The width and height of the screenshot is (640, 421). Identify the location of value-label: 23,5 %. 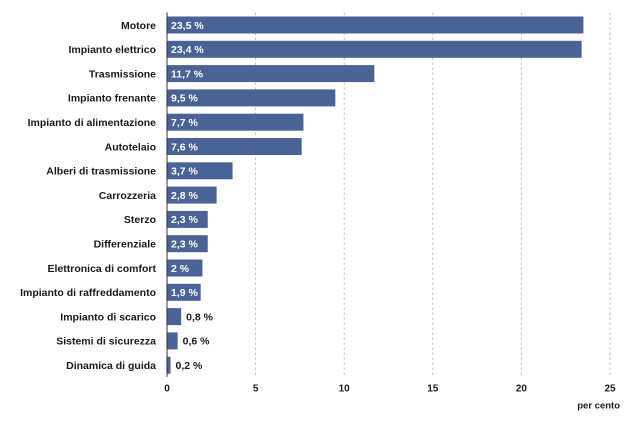
(187, 26).